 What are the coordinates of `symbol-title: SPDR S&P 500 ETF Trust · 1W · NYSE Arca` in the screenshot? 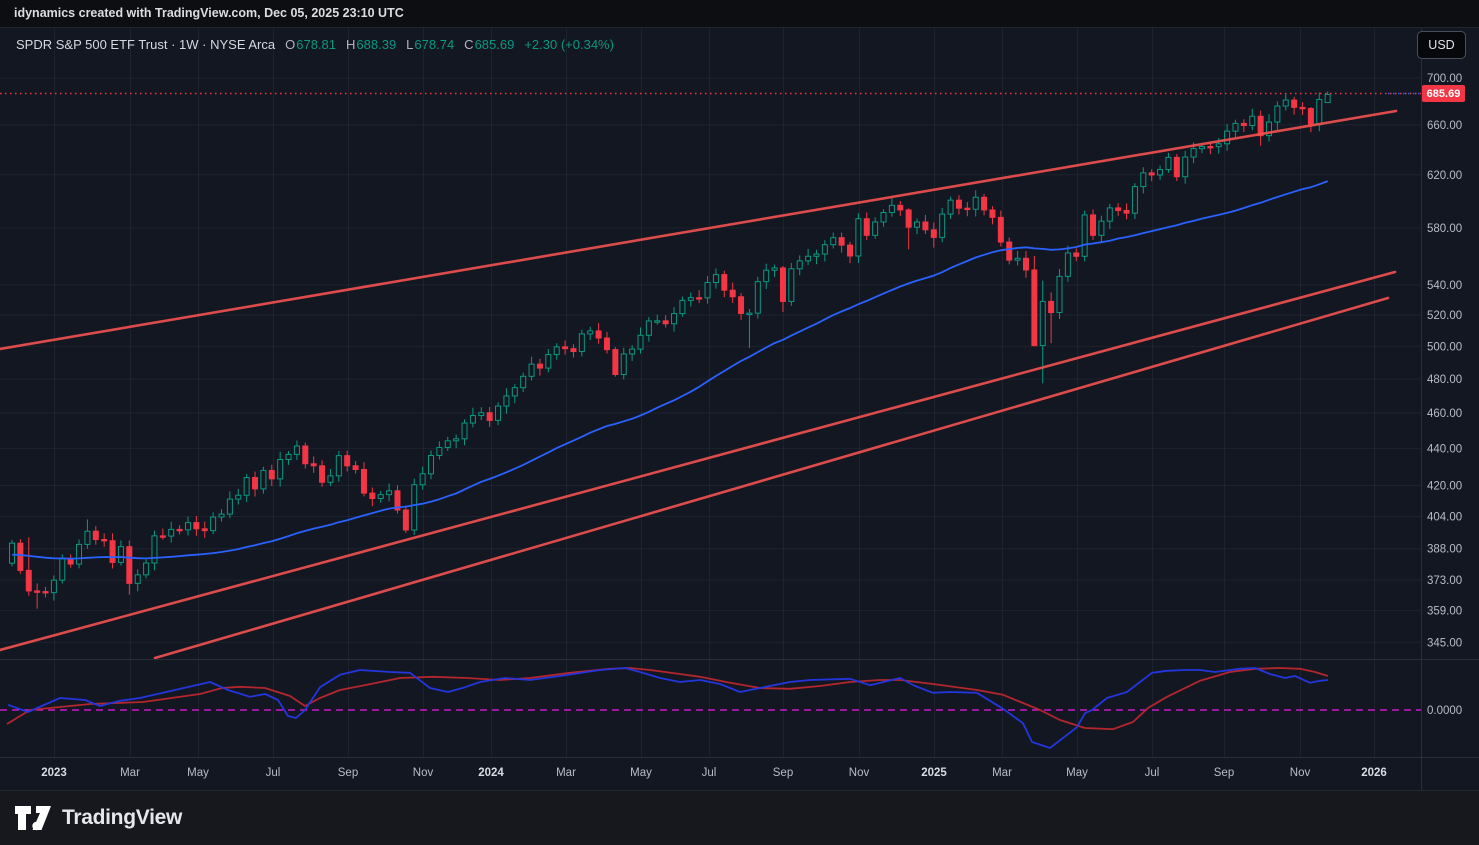 It's located at (146, 44).